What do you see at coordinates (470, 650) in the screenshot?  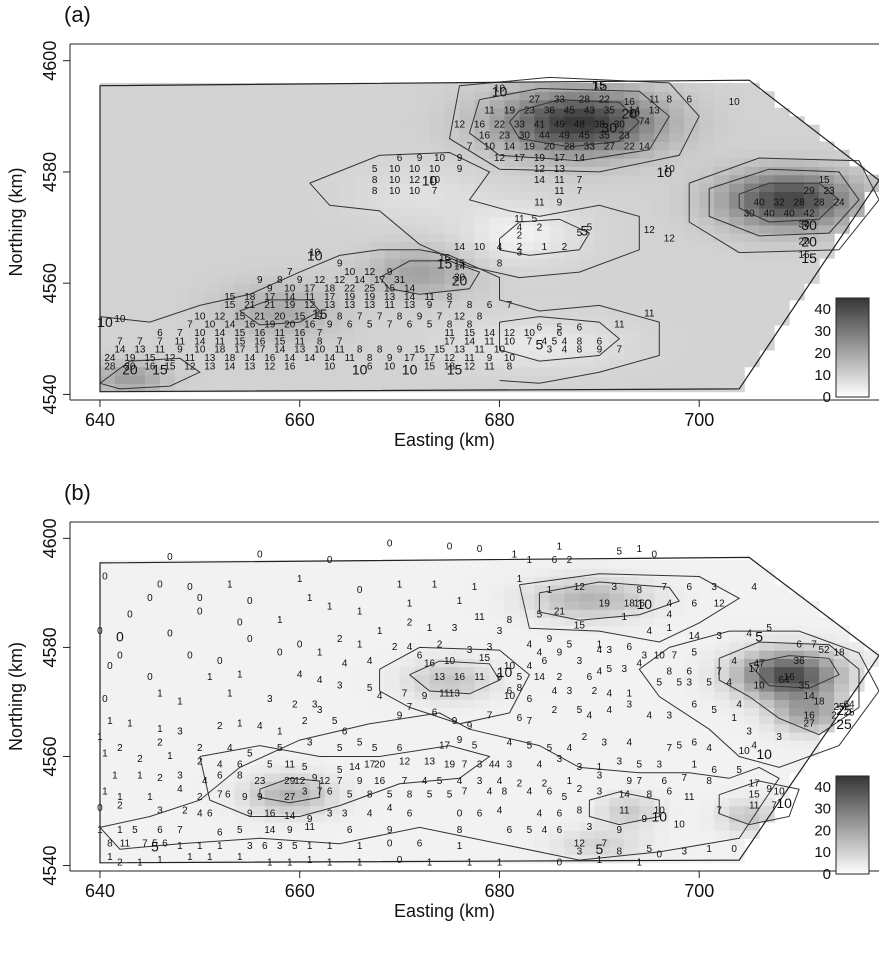 I see `point-value-label: 3` at bounding box center [470, 650].